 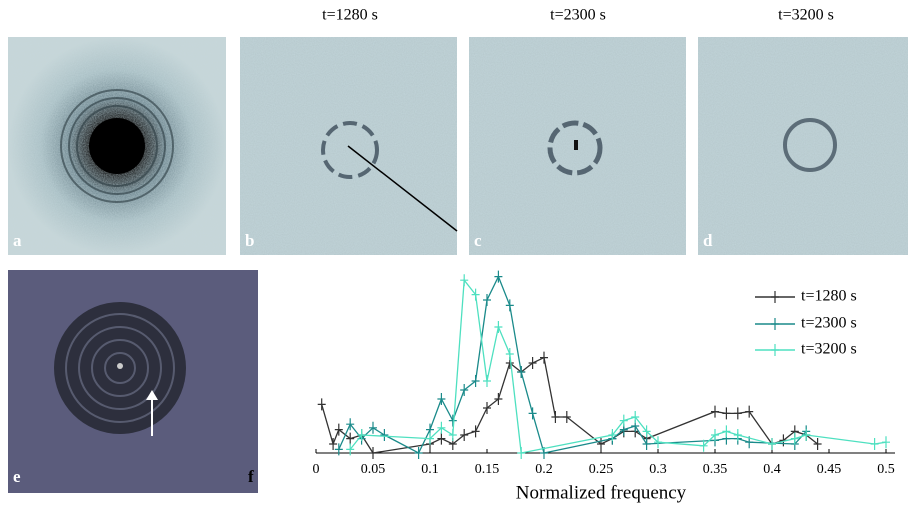 What do you see at coordinates (708, 240) in the screenshot?
I see `panel-label: d` at bounding box center [708, 240].